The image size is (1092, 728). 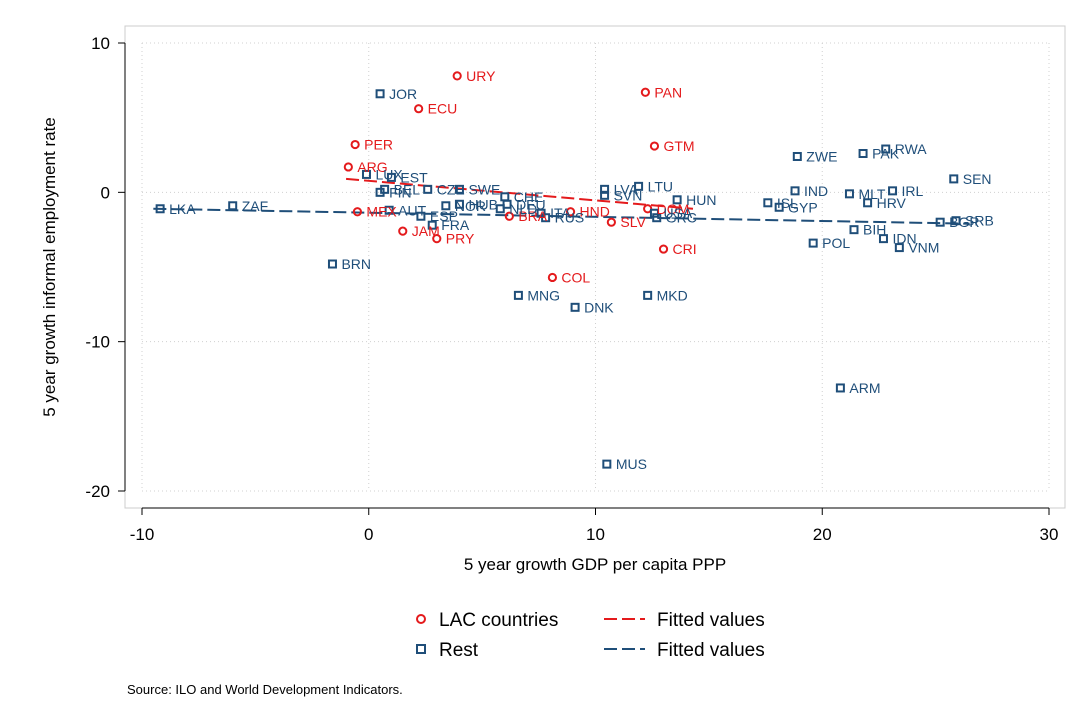 What do you see at coordinates (904, 239) in the screenshot?
I see `point-label: IDN` at bounding box center [904, 239].